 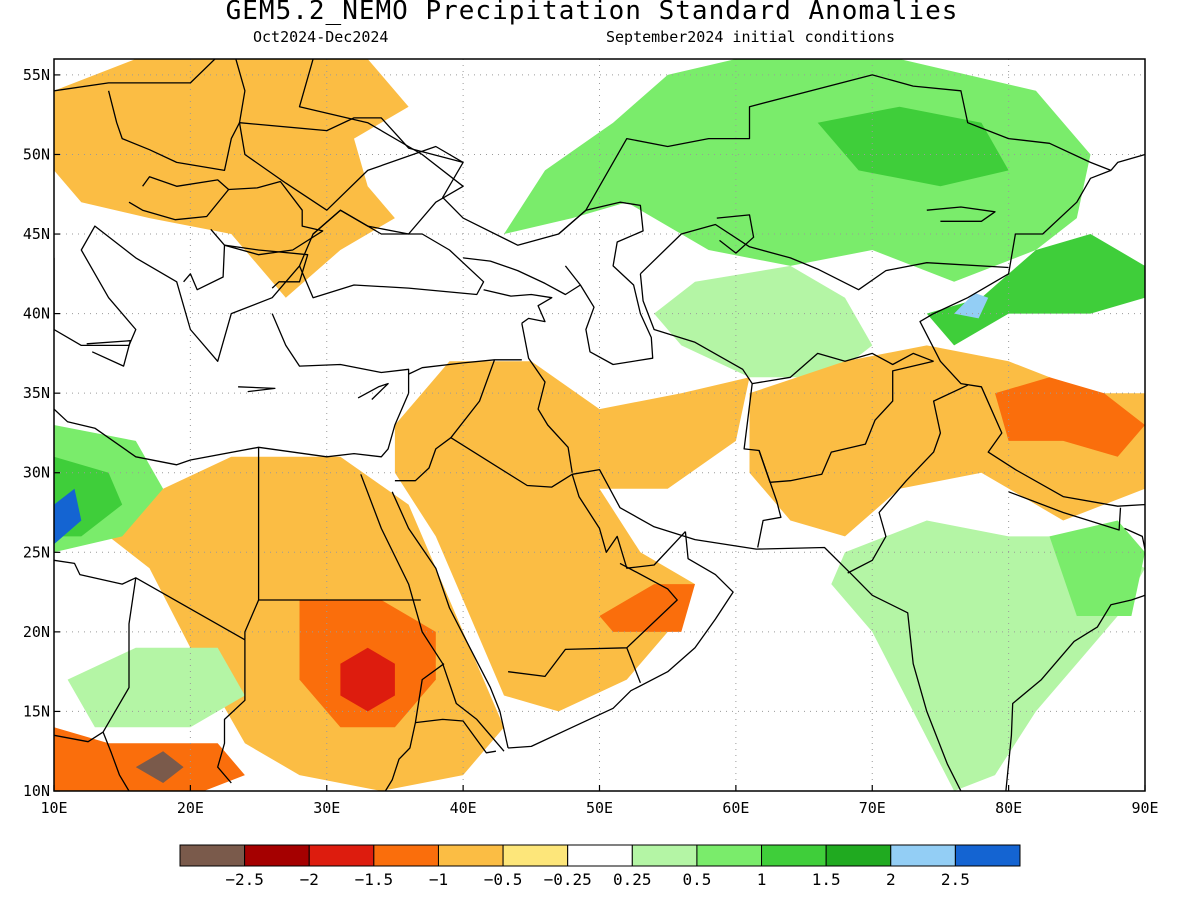 I want to click on colorbar-label-9: 1.5, so click(x=826, y=879).